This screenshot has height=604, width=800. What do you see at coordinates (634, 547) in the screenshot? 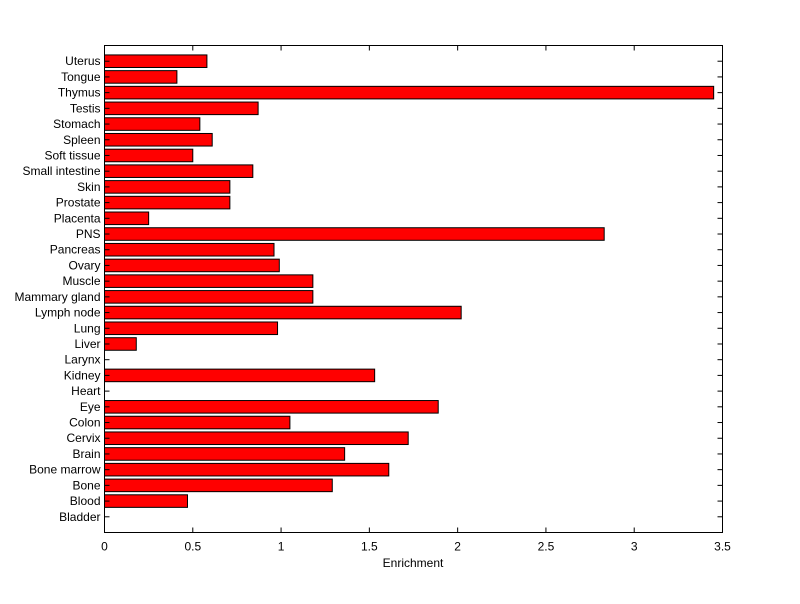
I see `x-tick-label: 3` at bounding box center [634, 547].